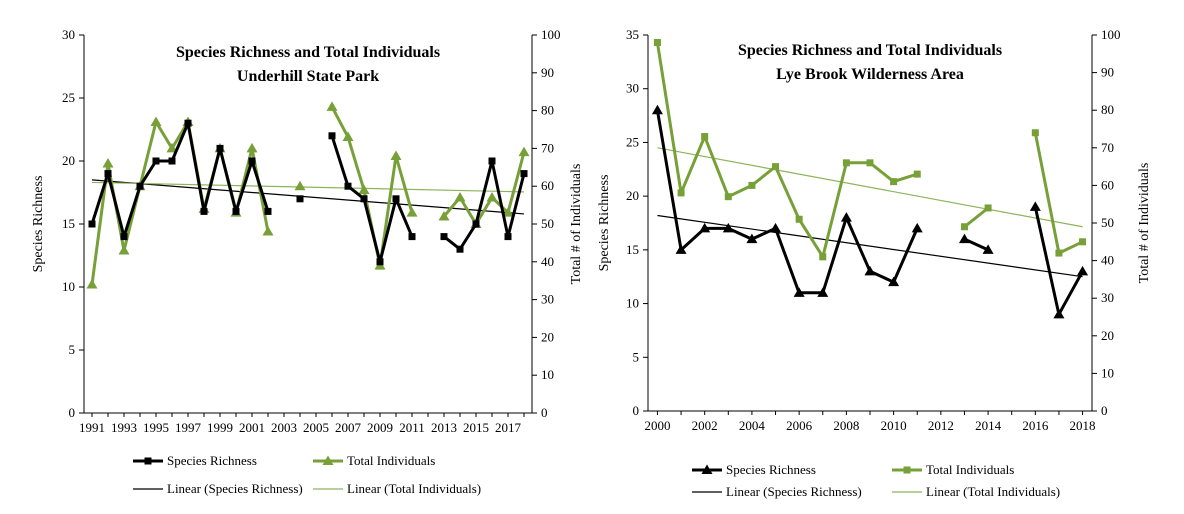 This screenshot has width=1184, height=514. Describe the element at coordinates (1083, 425) in the screenshot. I see `x-tick-label: 2018` at that location.